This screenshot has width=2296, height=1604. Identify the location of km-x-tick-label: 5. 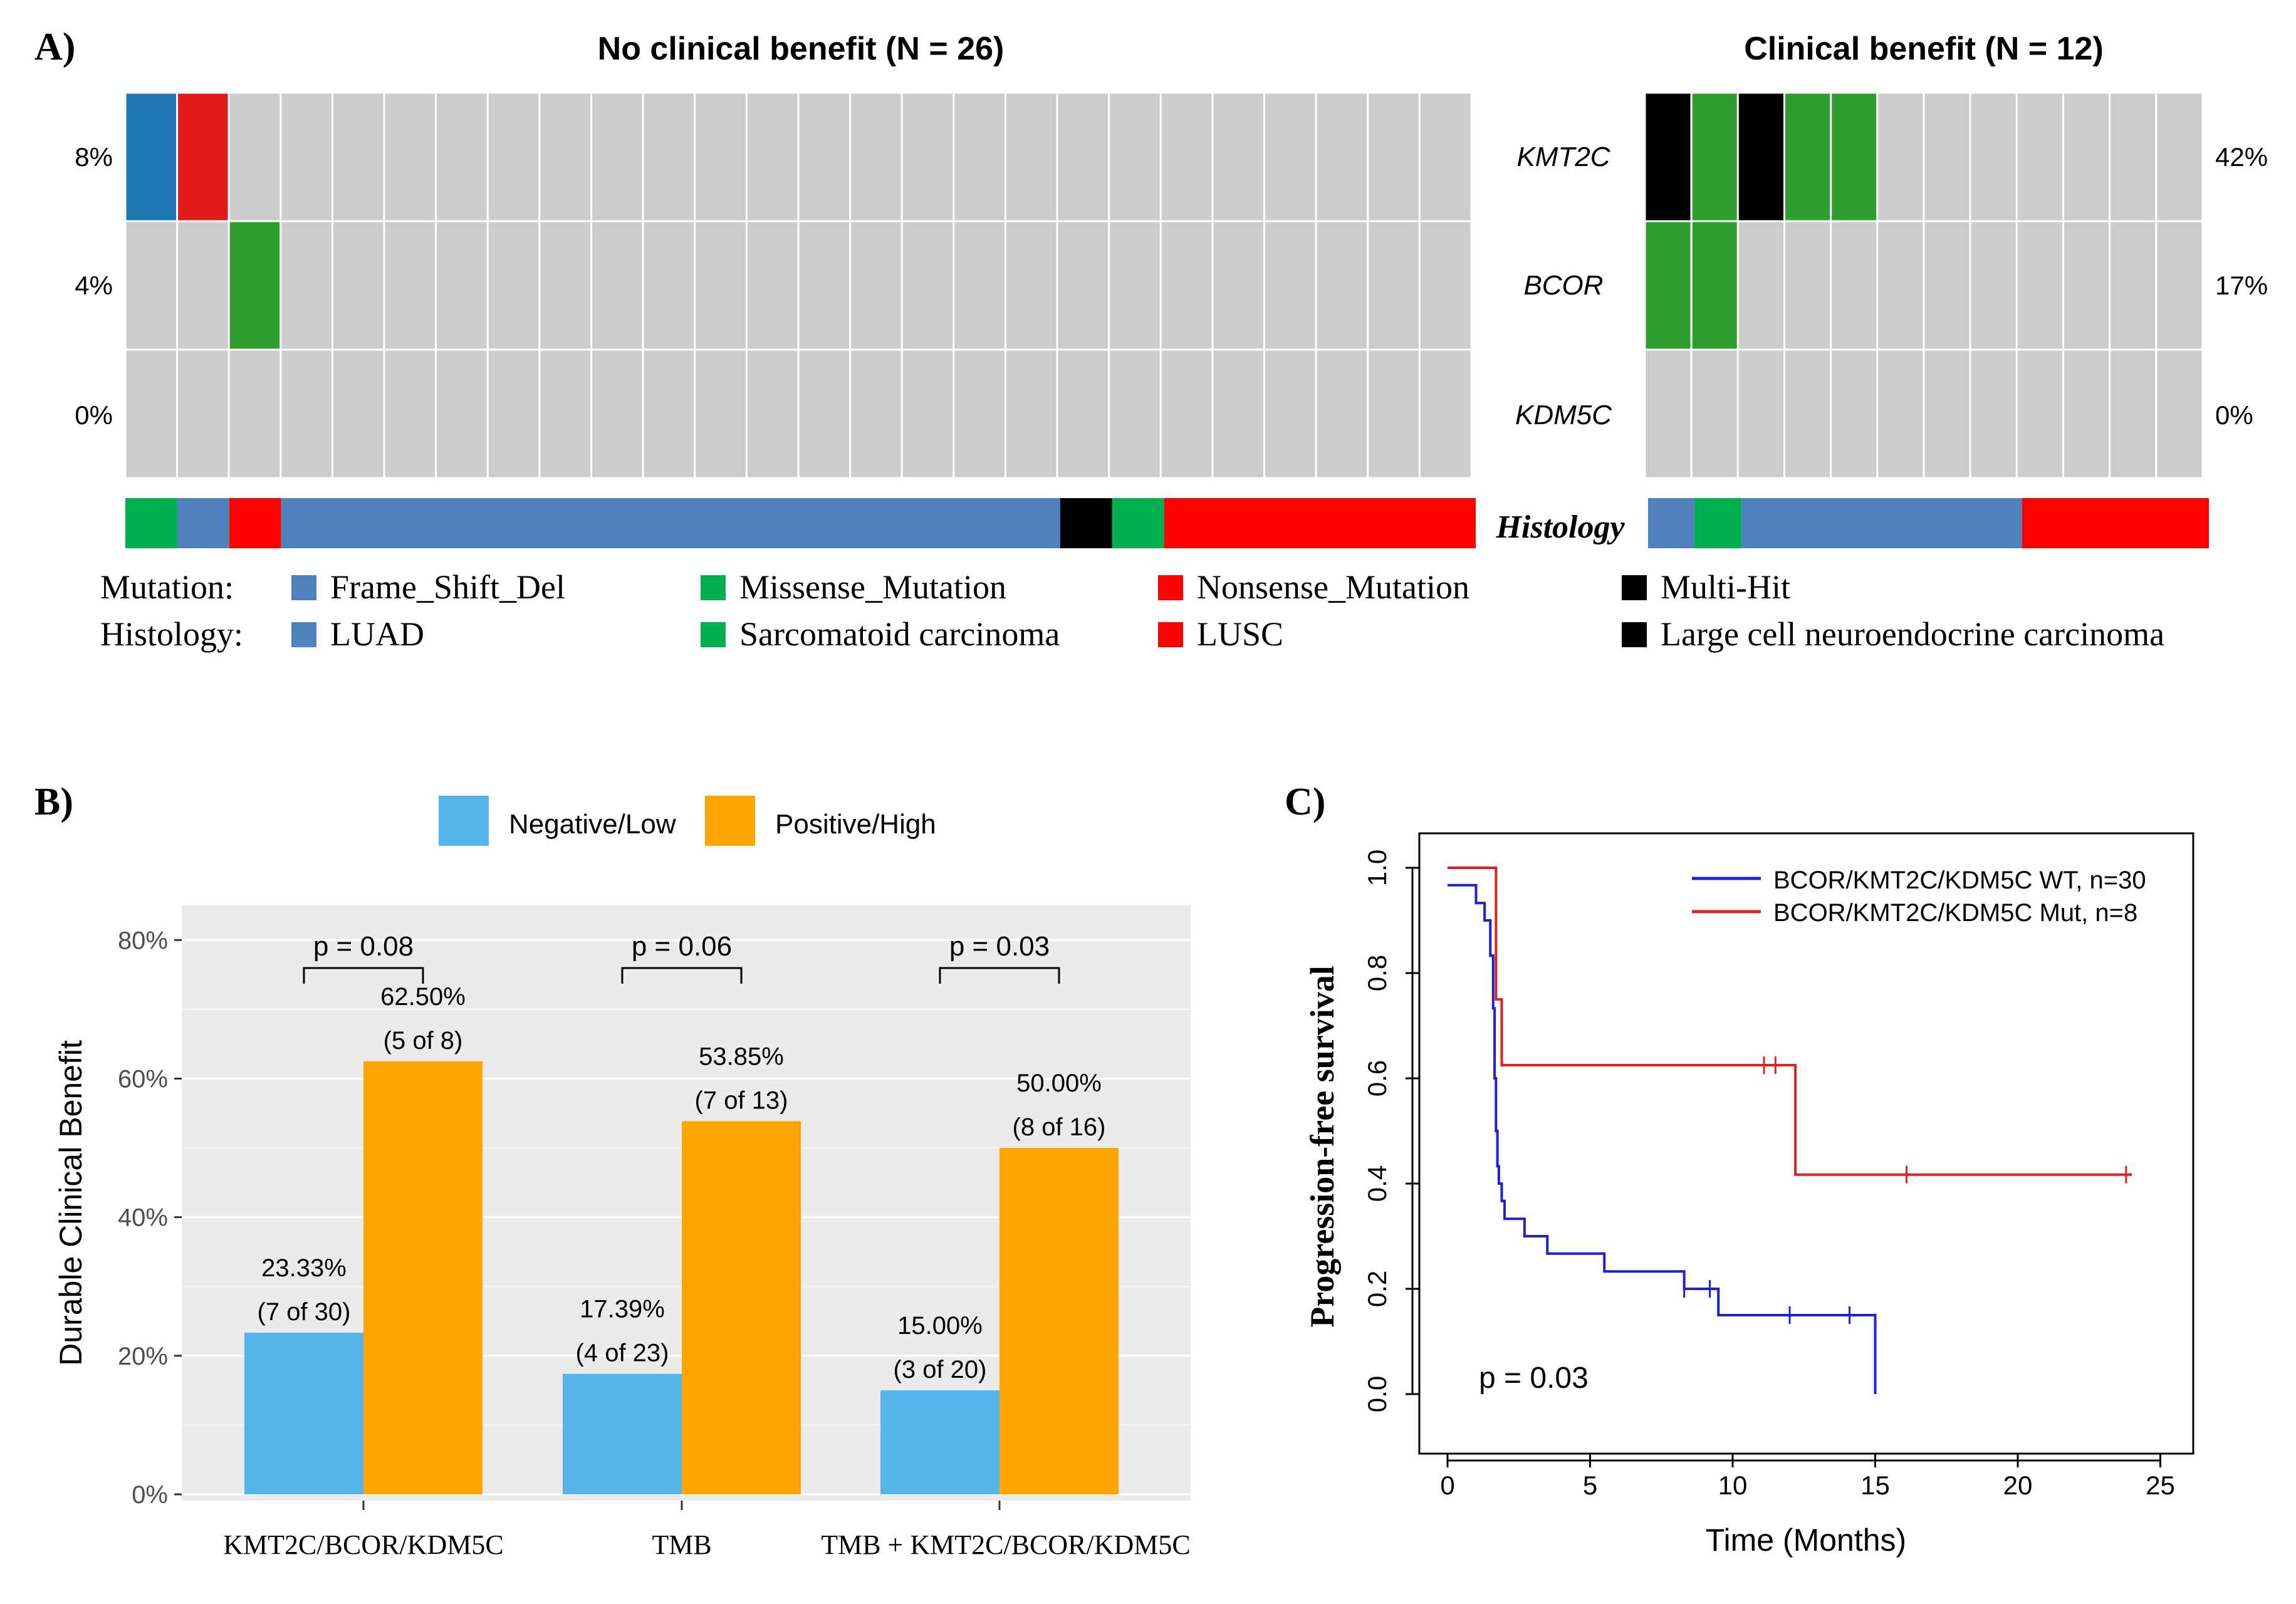
(1590, 1485).